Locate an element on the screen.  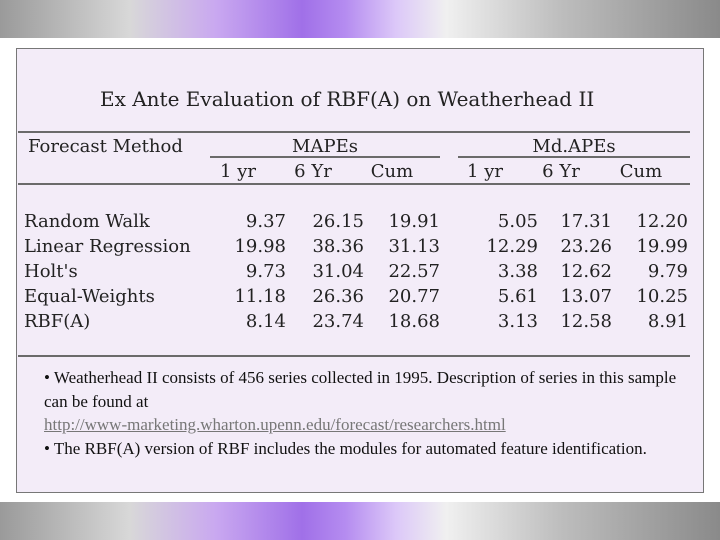
table-cell: 38.36 is located at coordinates (338, 246).